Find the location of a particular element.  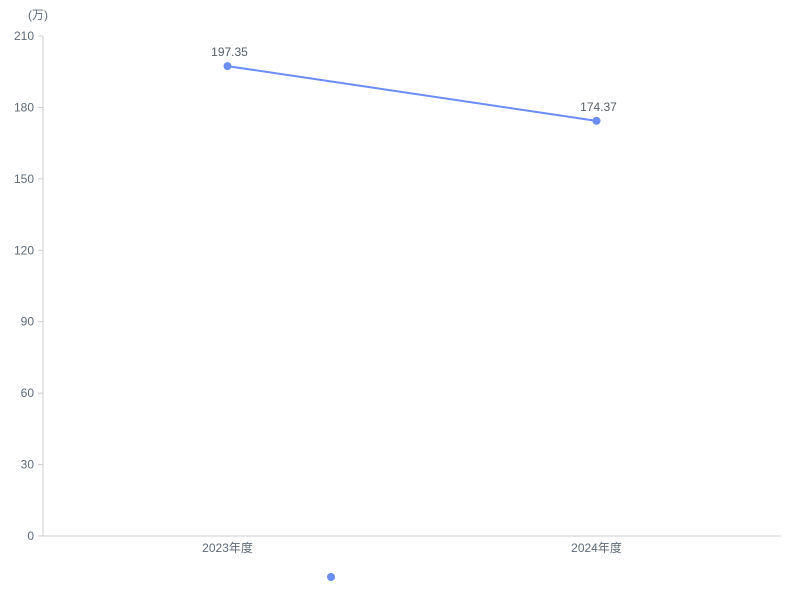

series-line is located at coordinates (412, 93).